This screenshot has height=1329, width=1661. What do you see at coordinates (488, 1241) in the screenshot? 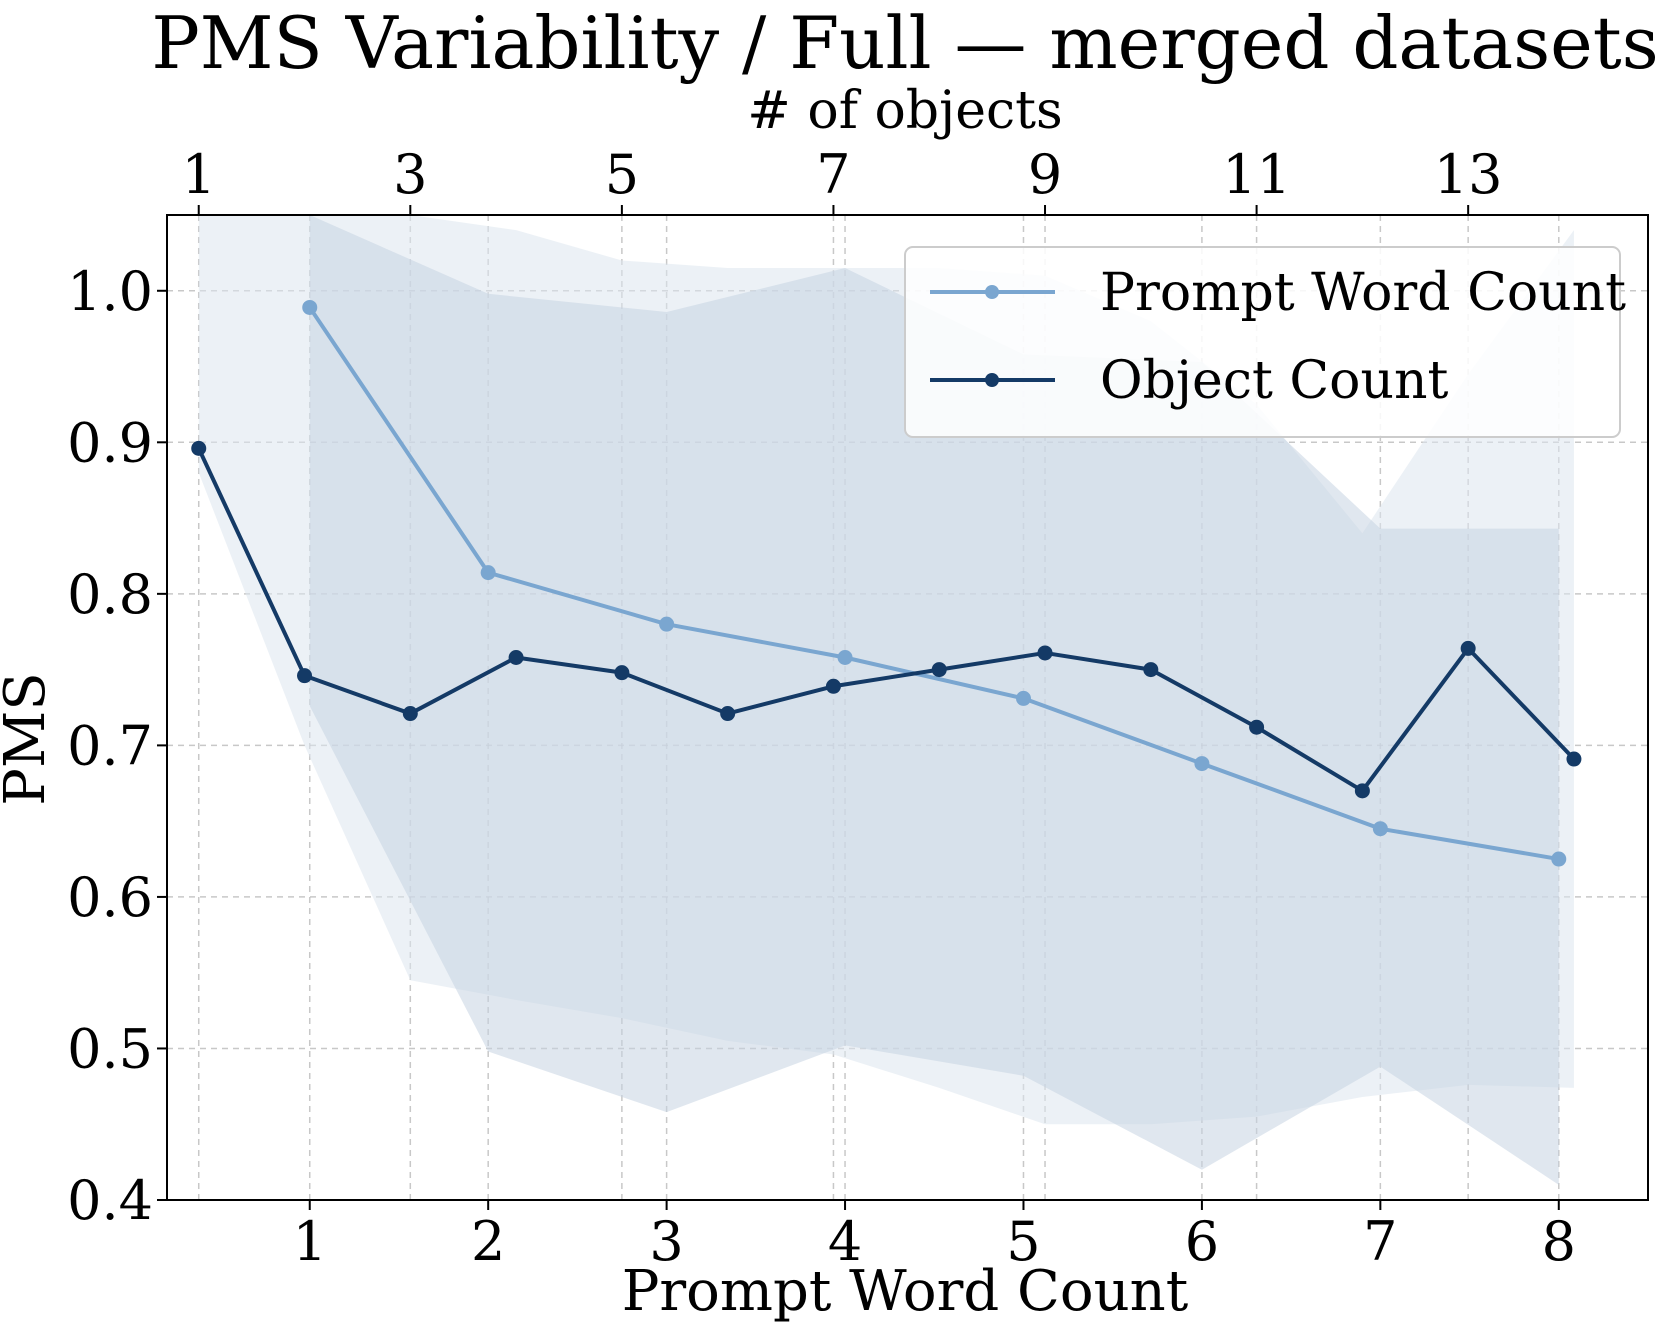
I see `x-tick-label: 2` at bounding box center [488, 1241].